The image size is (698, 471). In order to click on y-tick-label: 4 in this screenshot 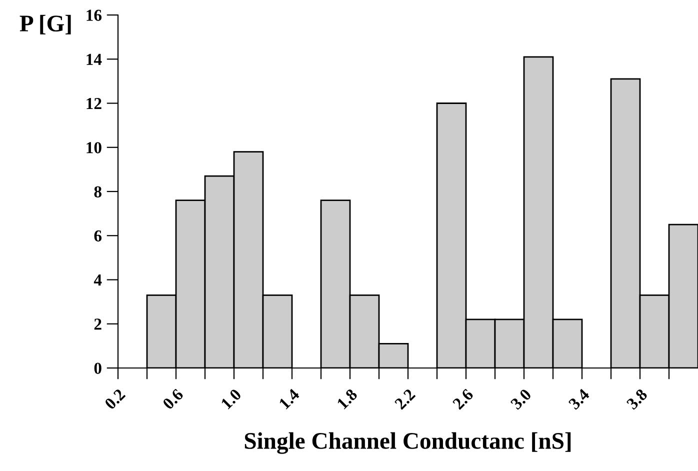, I will do `click(98, 280)`.